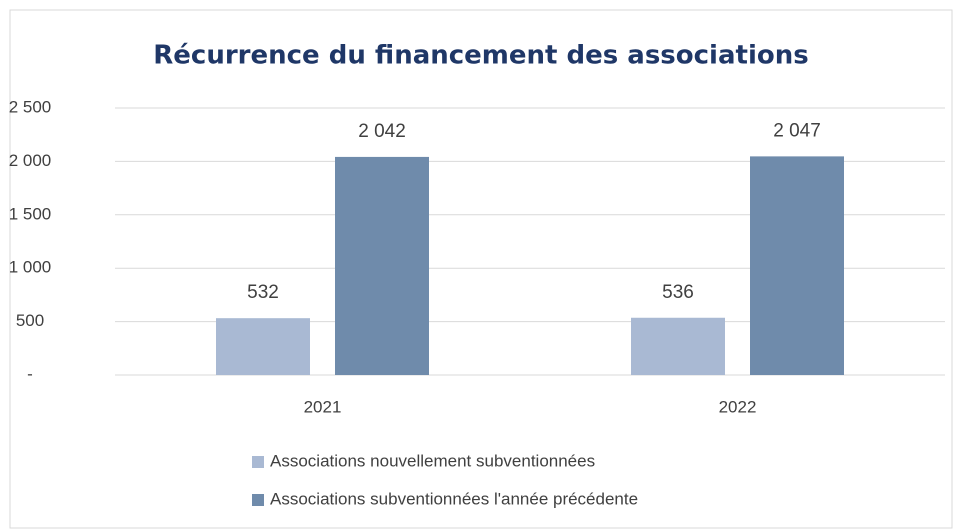 This screenshot has height=530, width=963. I want to click on value-label: 2 042, so click(382, 131).